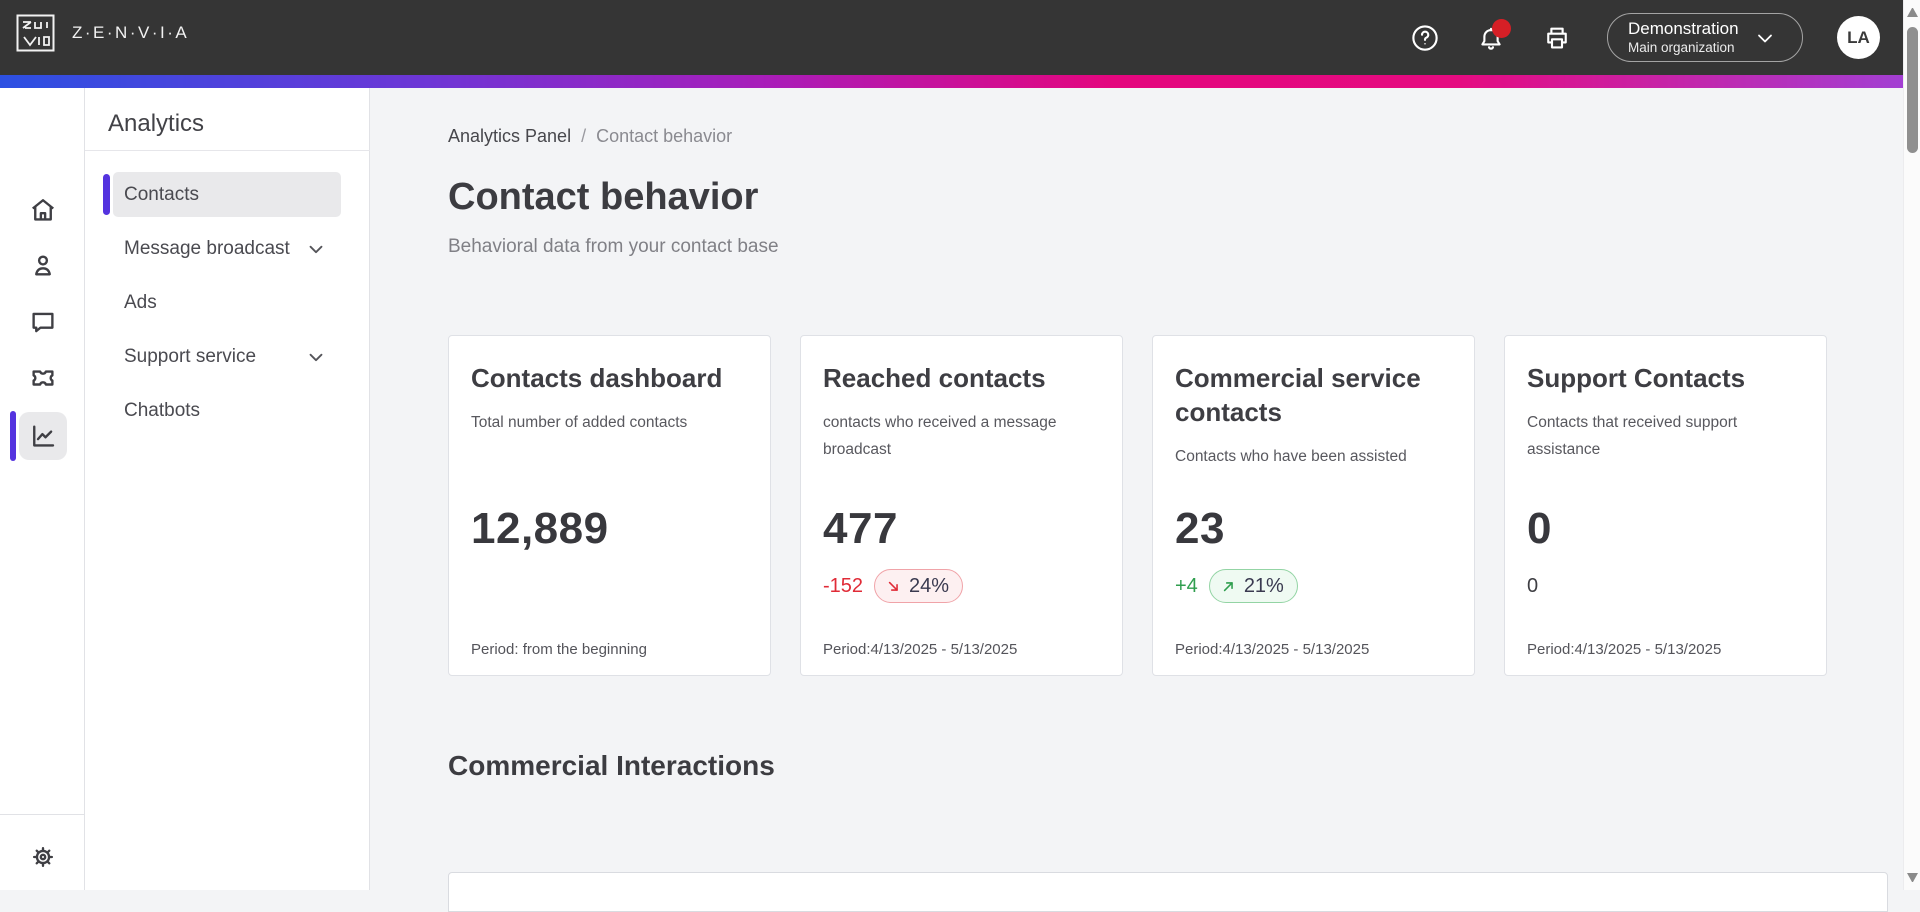 The height and width of the screenshot is (912, 1920). Describe the element at coordinates (42, 489) in the screenshot. I see `icon-rail` at that location.